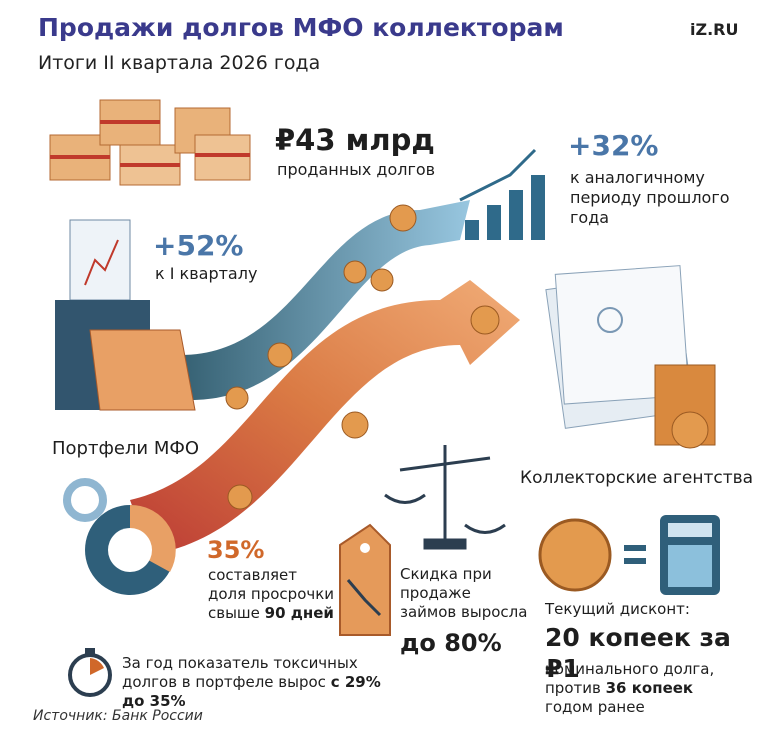 This screenshot has width=770, height=740. I want to click on overdue-text: составляет доля просрочки свыше, so click(271, 594).